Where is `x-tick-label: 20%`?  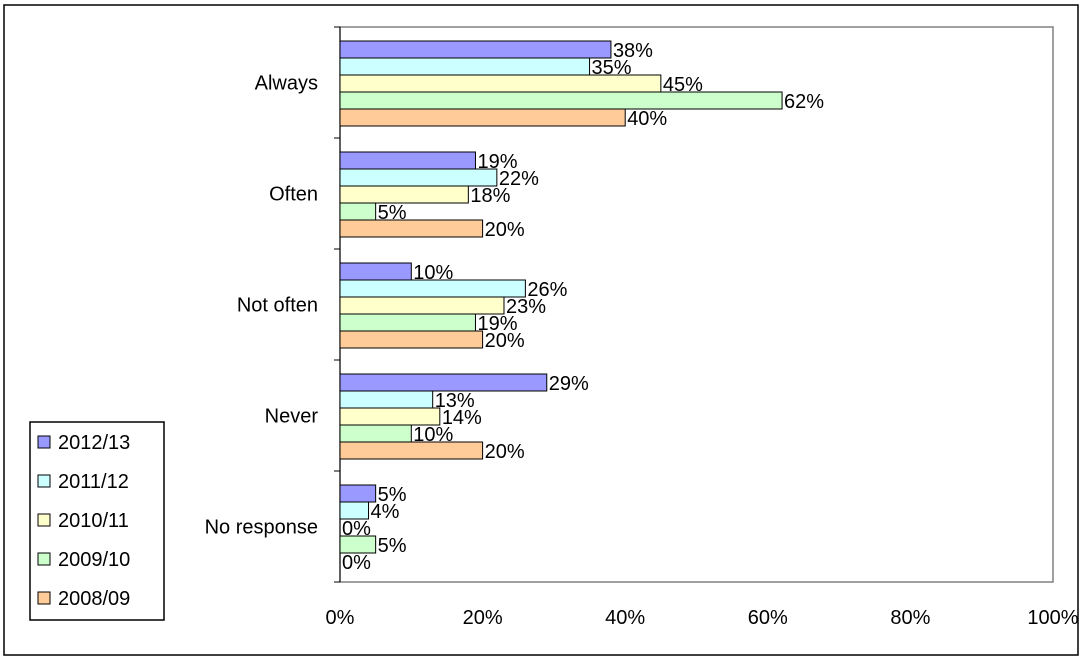
x-tick-label: 20% is located at coordinates (483, 618).